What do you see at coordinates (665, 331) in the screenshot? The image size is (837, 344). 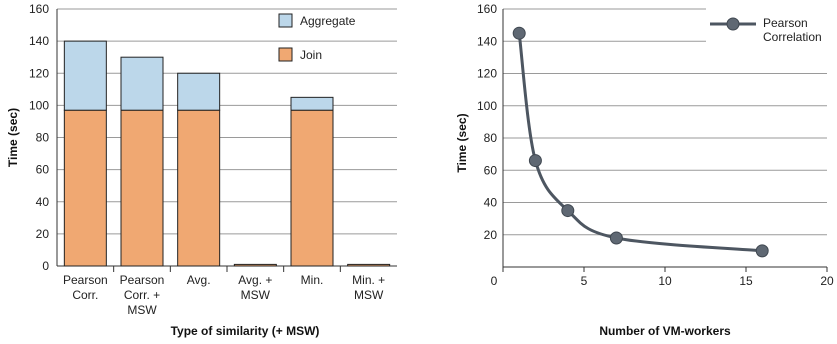 I see `x-axis-title: Number of VM-workers` at bounding box center [665, 331].